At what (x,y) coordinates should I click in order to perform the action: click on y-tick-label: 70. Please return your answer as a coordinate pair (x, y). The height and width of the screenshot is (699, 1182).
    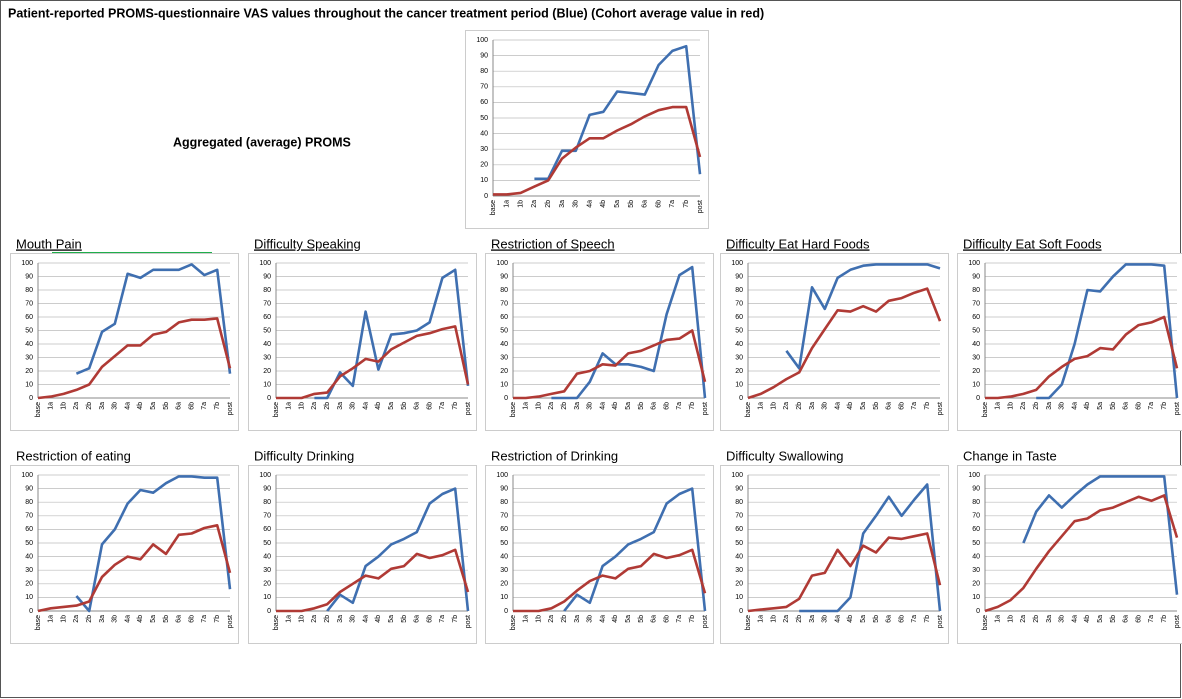
    Looking at the image, I should click on (739, 303).